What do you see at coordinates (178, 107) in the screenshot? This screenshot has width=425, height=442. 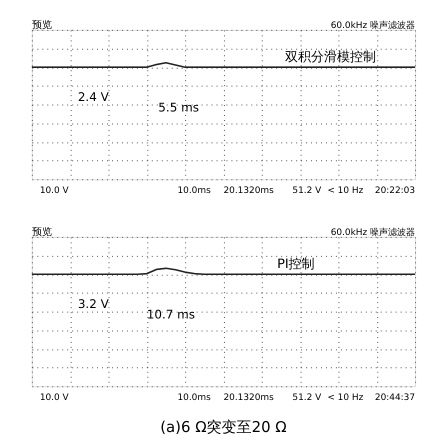 I see `text: 5.5 ms` at bounding box center [178, 107].